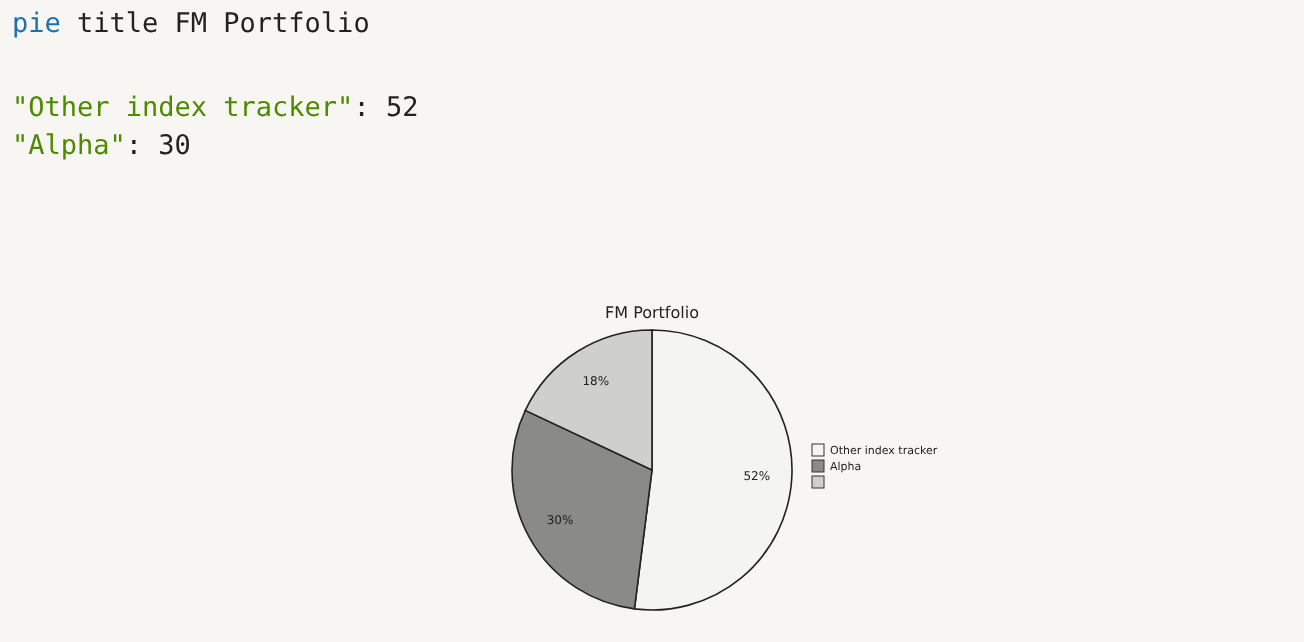 The width and height of the screenshot is (1304, 642). I want to click on text: pie title FM Portfolio, so click(191, 24).